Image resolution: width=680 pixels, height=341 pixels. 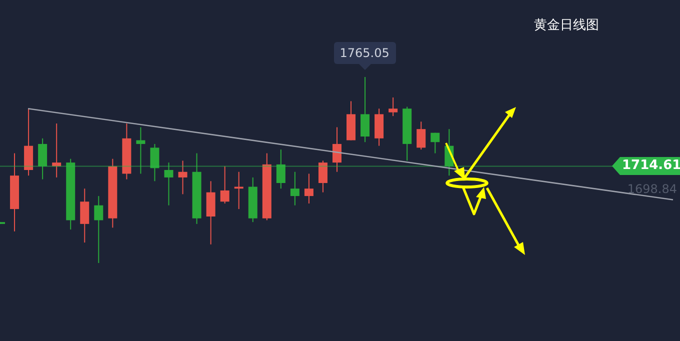 What do you see at coordinates (652, 189) in the screenshot?
I see `annotation: 1698.84` at bounding box center [652, 189].